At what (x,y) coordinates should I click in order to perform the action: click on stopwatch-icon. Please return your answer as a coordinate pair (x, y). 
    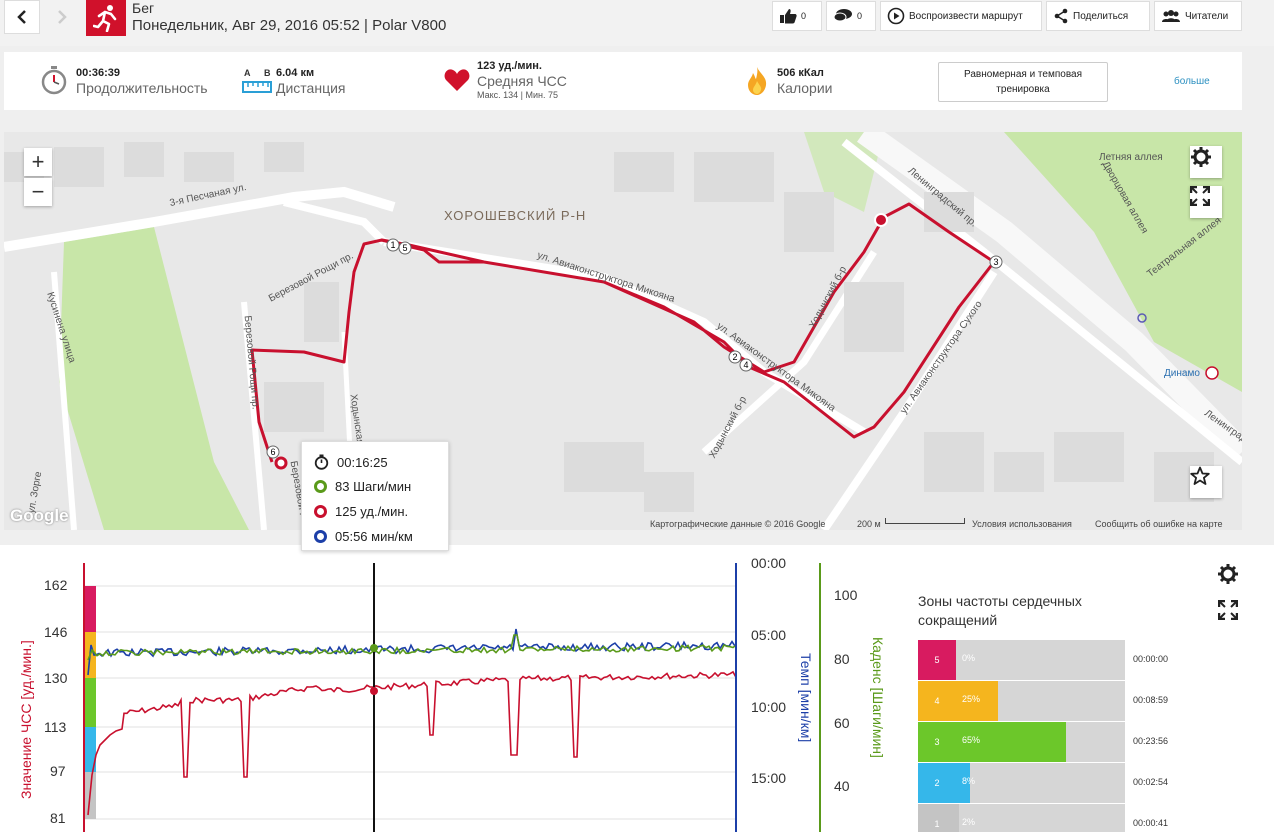
    Looking at the image, I should click on (54, 80).